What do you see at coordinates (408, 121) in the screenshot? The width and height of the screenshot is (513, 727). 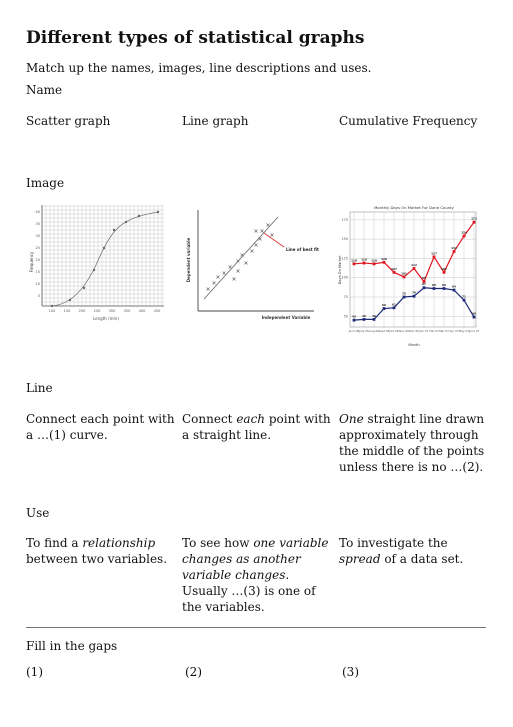 I see `name-cumulative: Cumulative Frequency` at bounding box center [408, 121].